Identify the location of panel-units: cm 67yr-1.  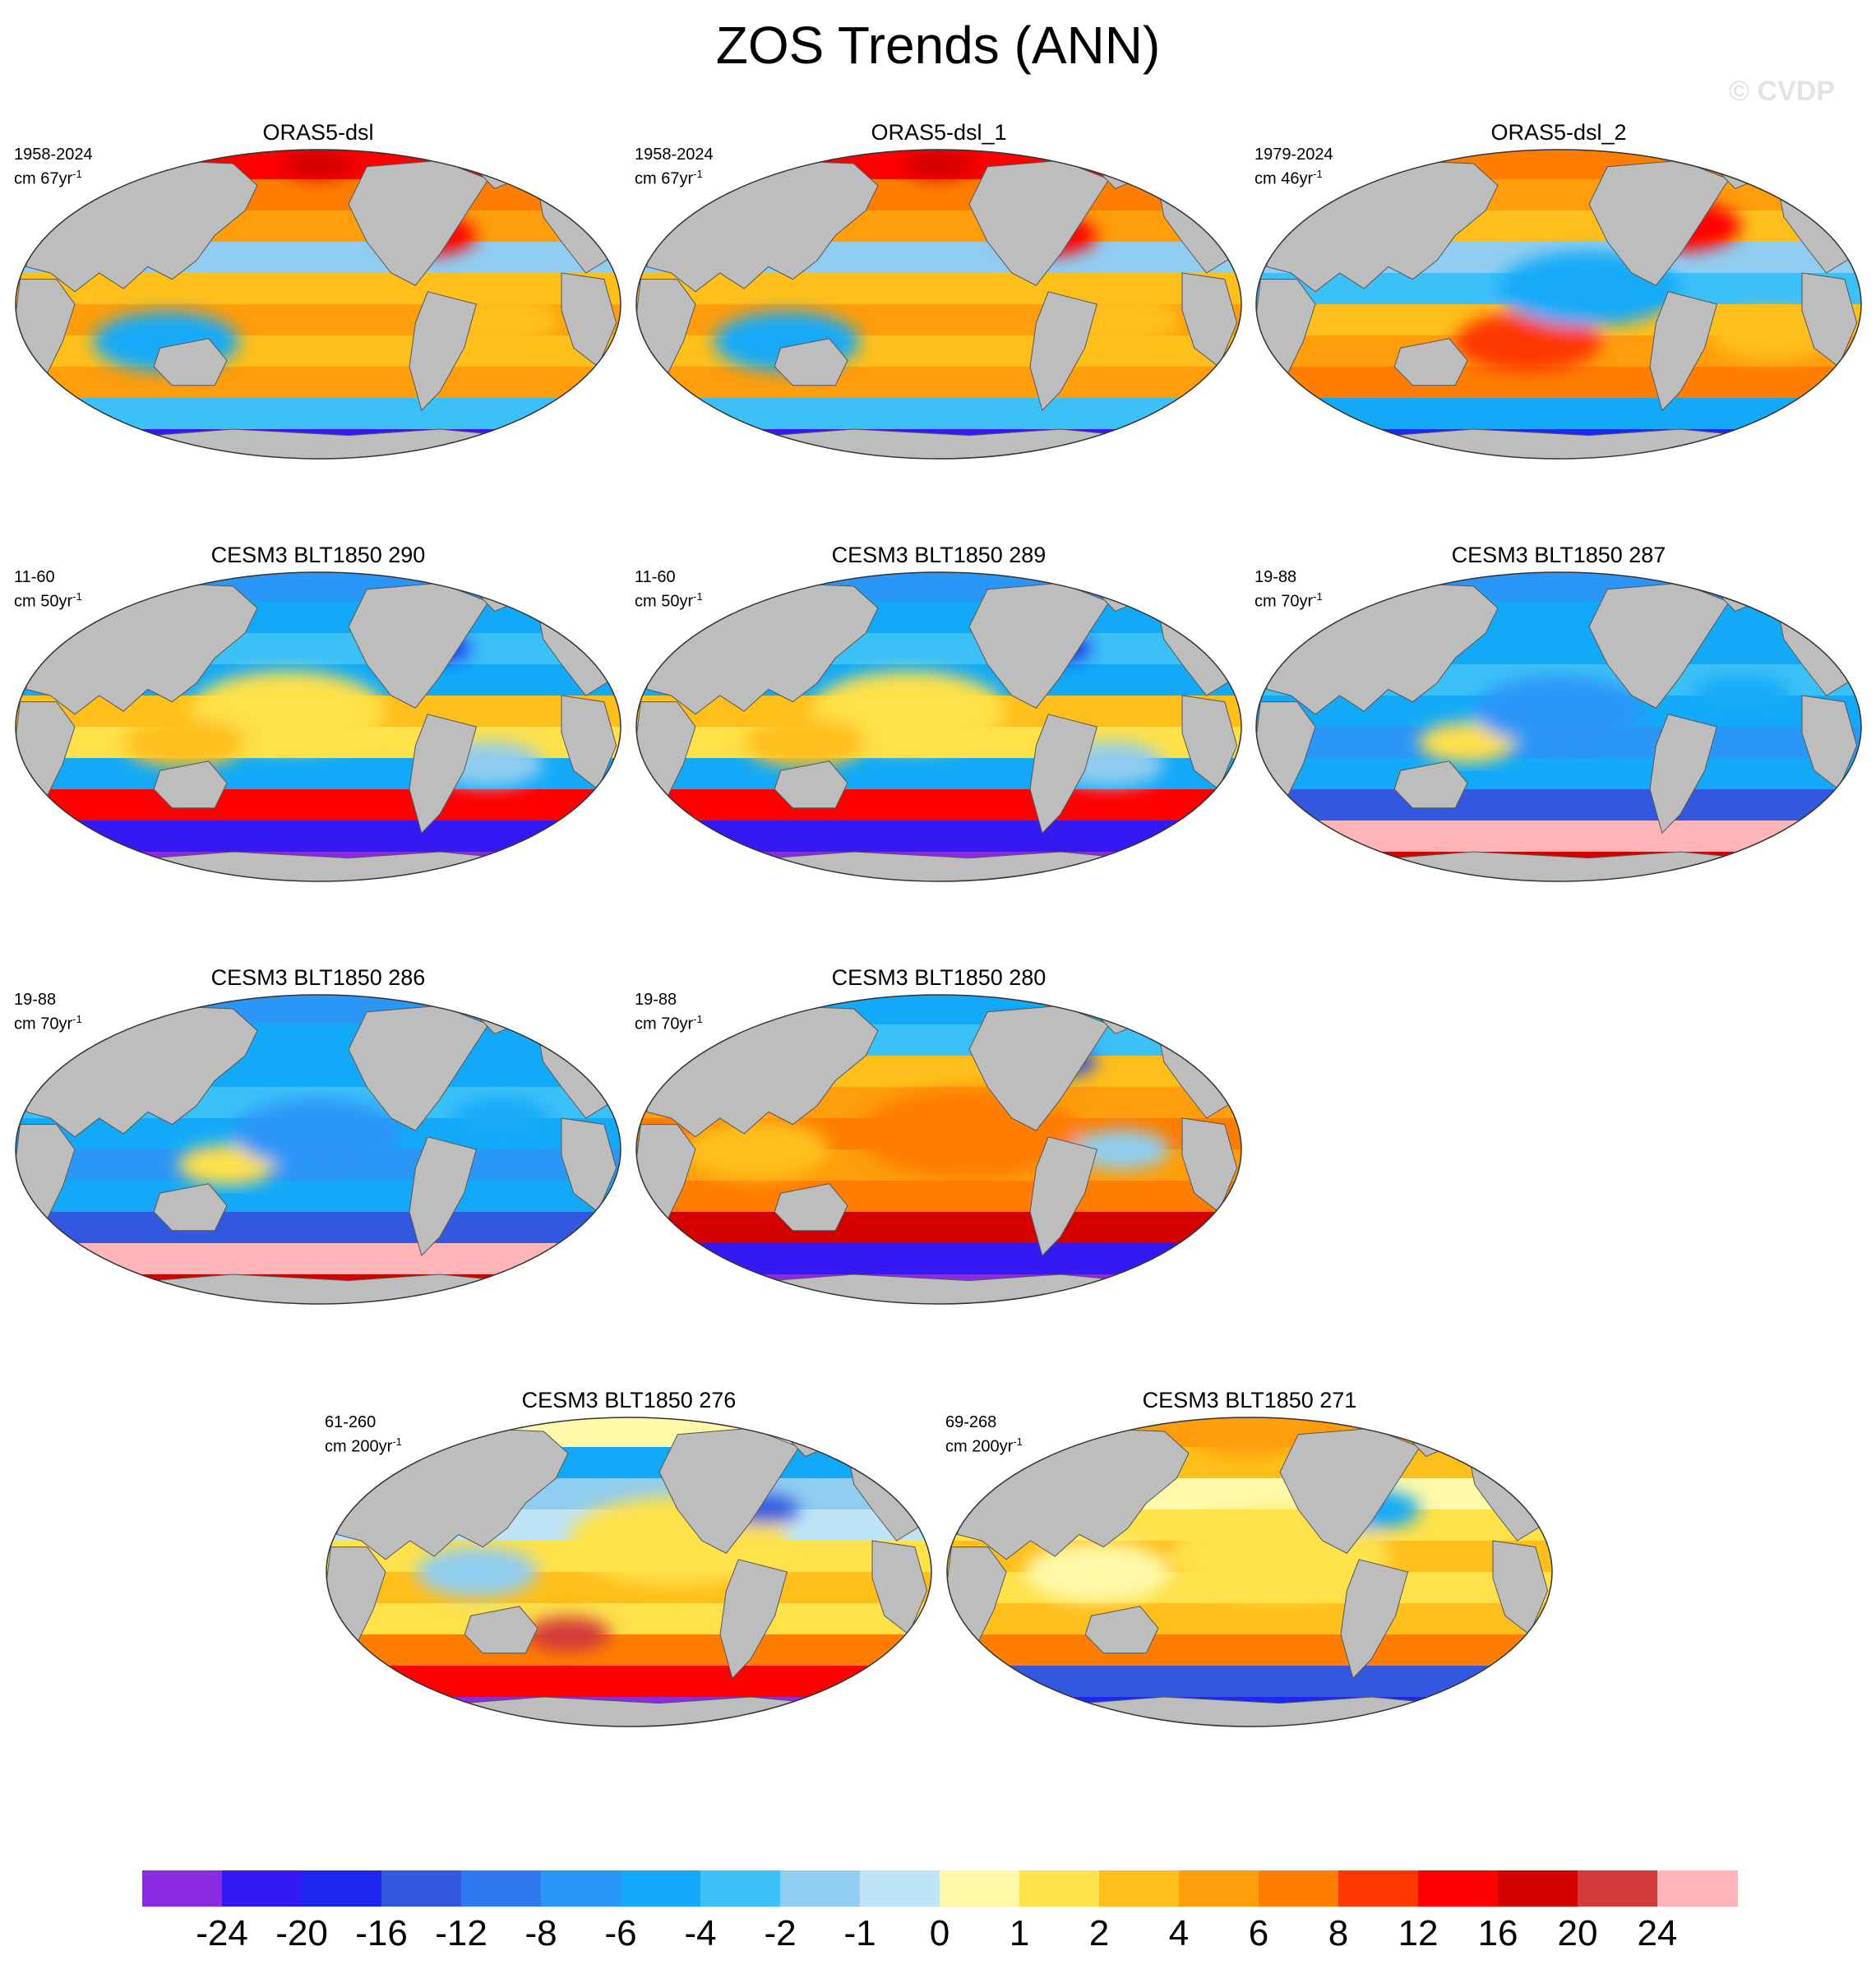
(669, 178).